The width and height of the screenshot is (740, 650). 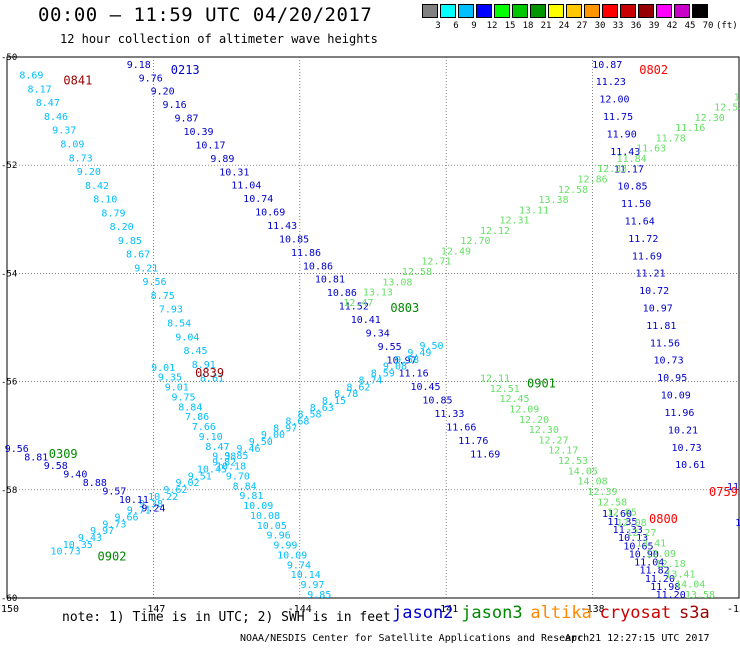 What do you see at coordinates (177, 388) in the screenshot?
I see `wave-height-value: 9.01` at bounding box center [177, 388].